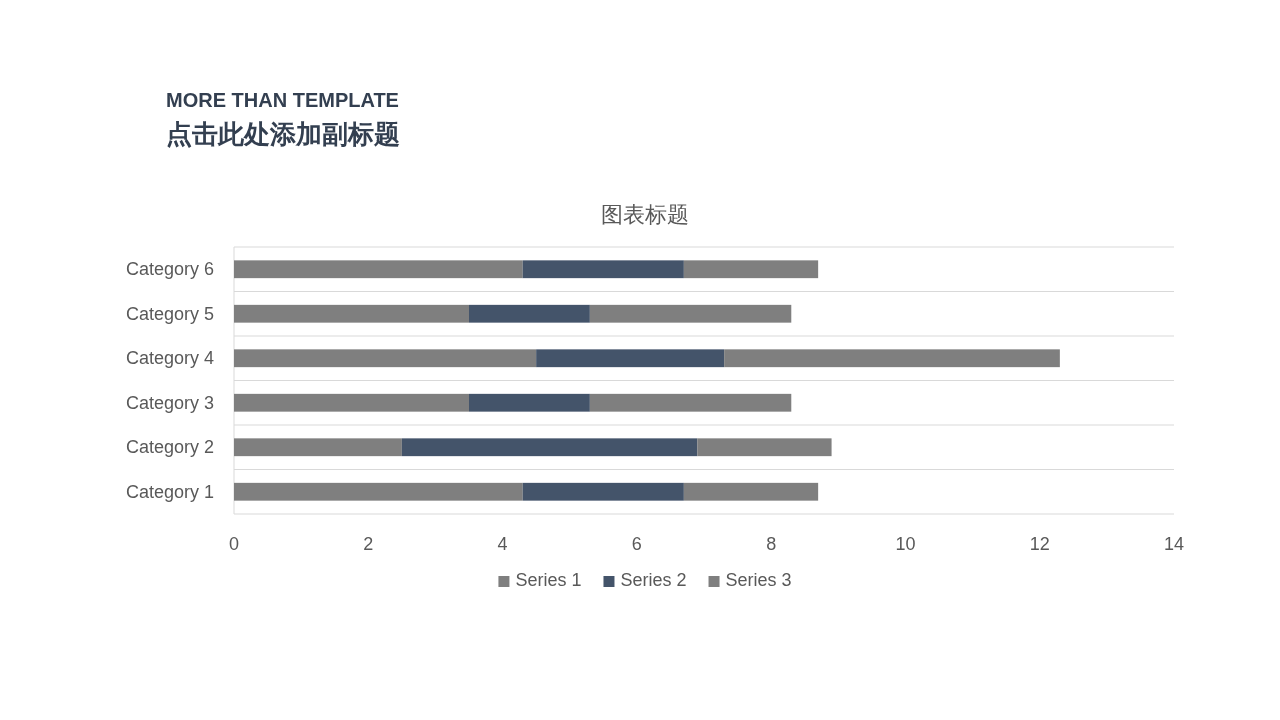 The width and height of the screenshot is (1280, 720). Describe the element at coordinates (1174, 544) in the screenshot. I see `tick-label: 14` at that location.